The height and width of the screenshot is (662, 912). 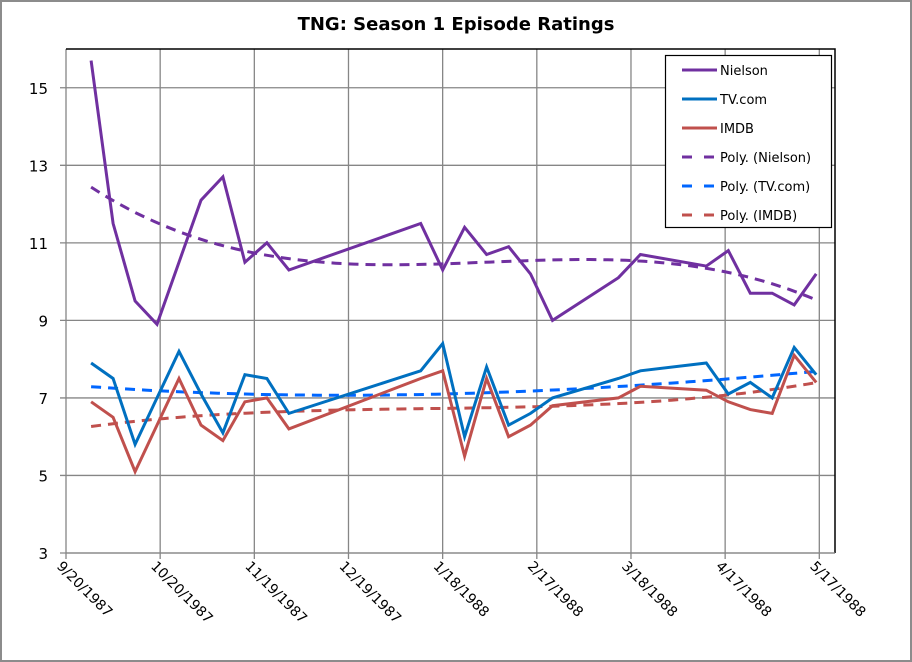 I want to click on x-tick-label: 9/20/1987, so click(x=84, y=590).